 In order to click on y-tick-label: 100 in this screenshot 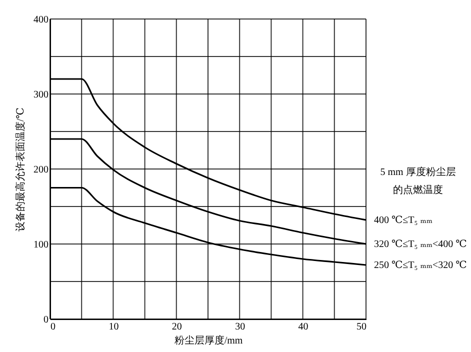, I will do `click(41, 245)`.